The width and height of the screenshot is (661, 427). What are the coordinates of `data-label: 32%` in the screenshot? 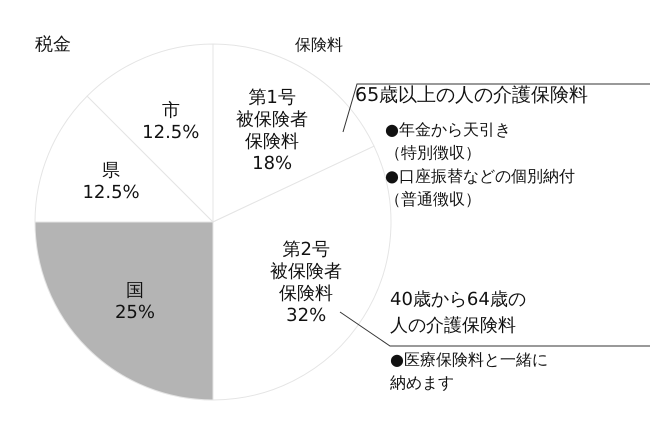 It's located at (306, 315).